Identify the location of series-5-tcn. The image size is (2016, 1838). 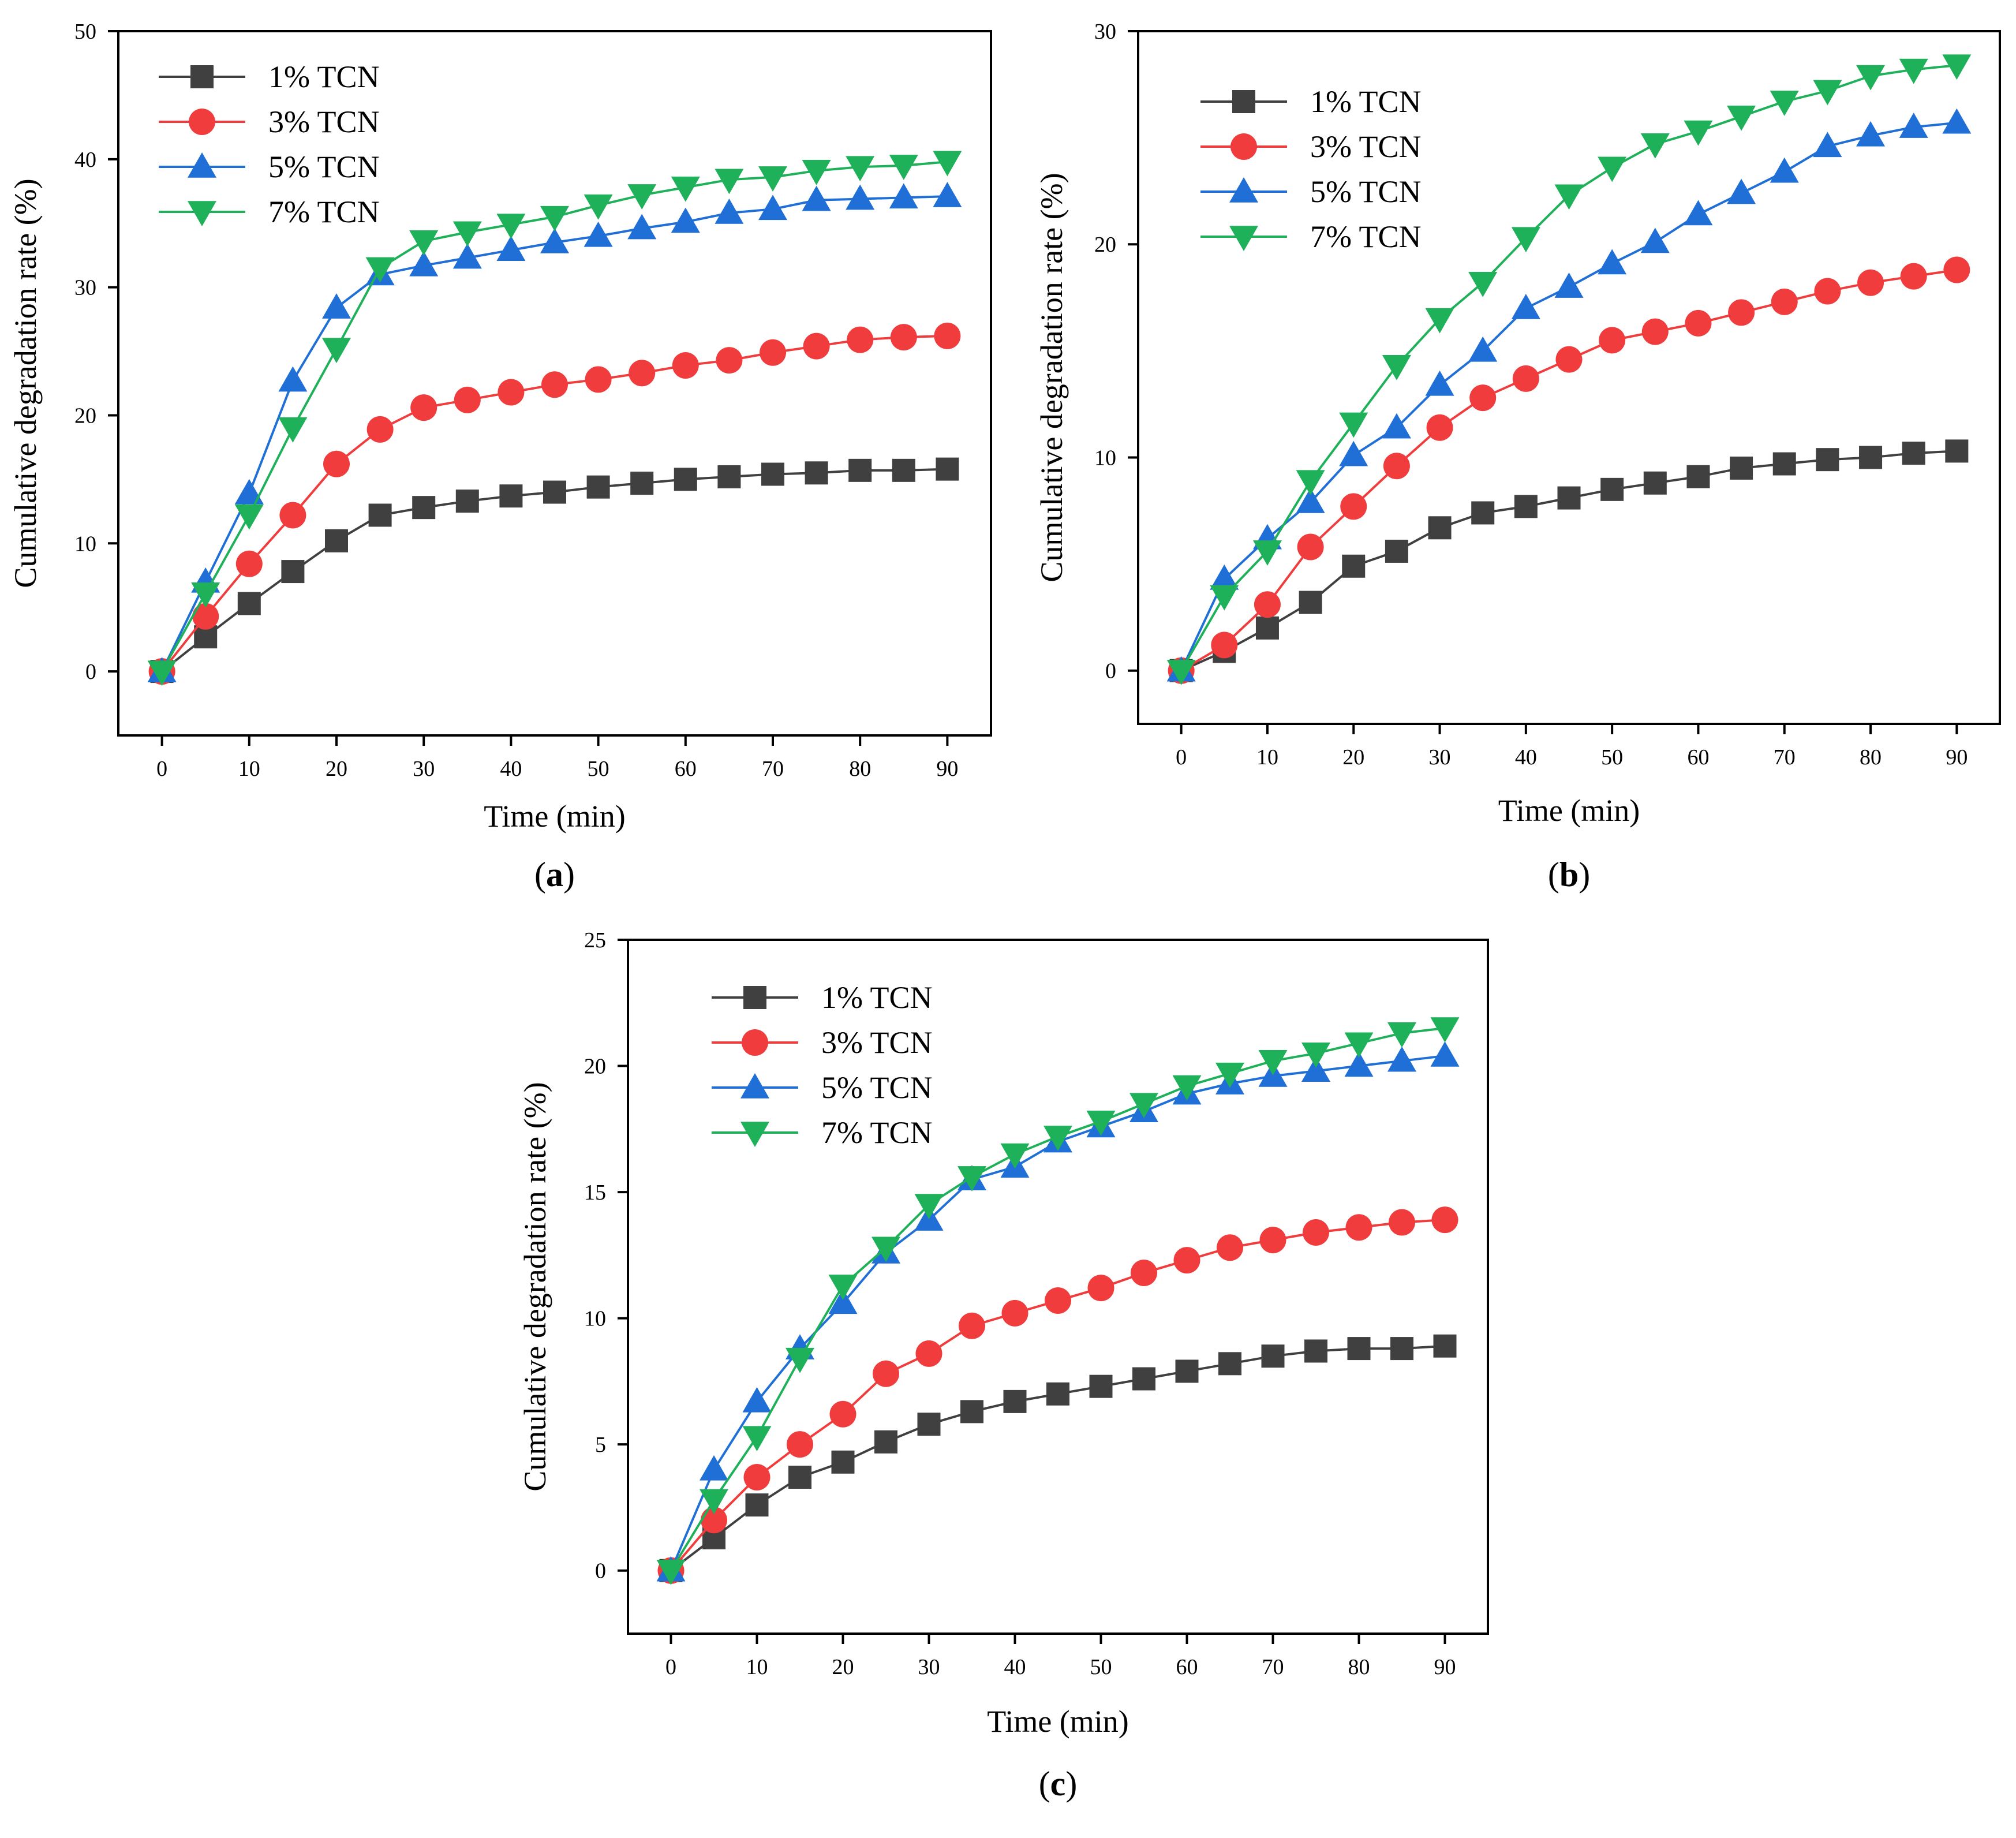
(1569, 395).